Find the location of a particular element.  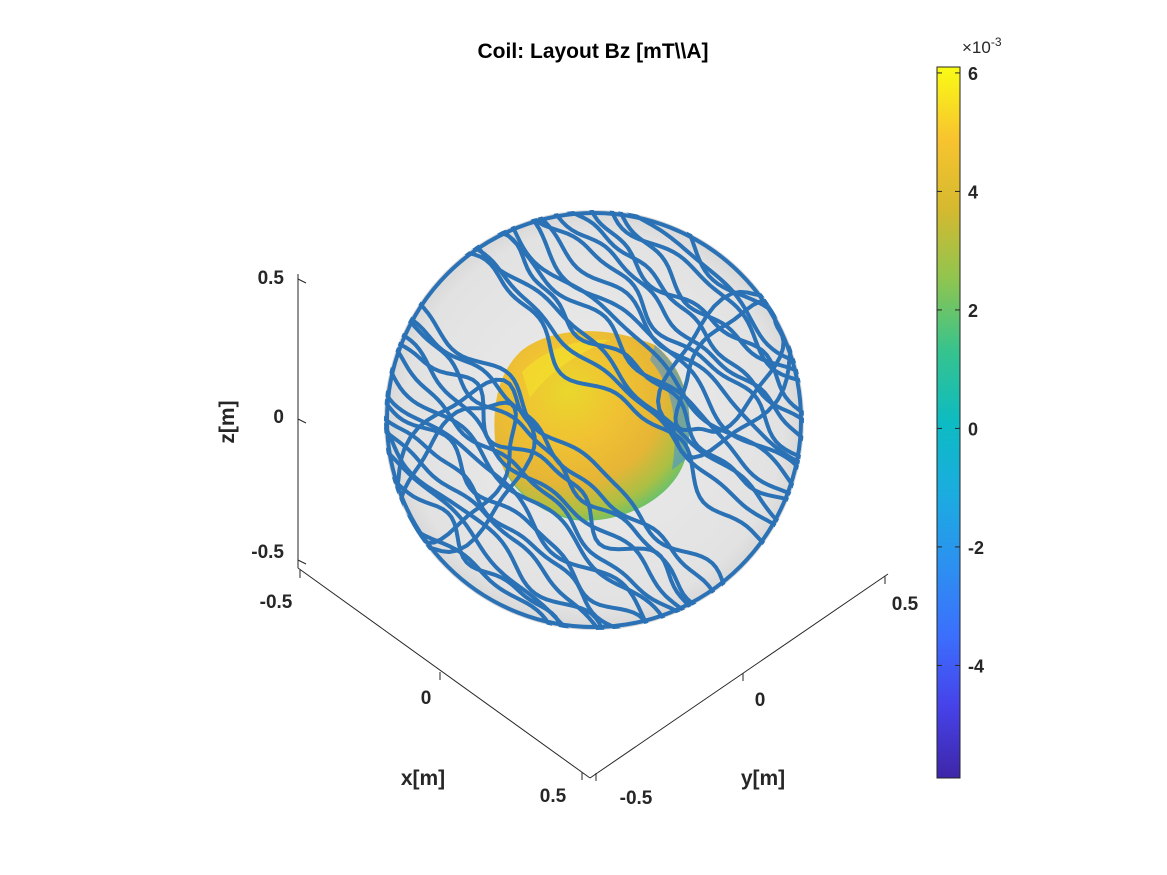

y-tick-label: -0.5 is located at coordinates (636, 798).